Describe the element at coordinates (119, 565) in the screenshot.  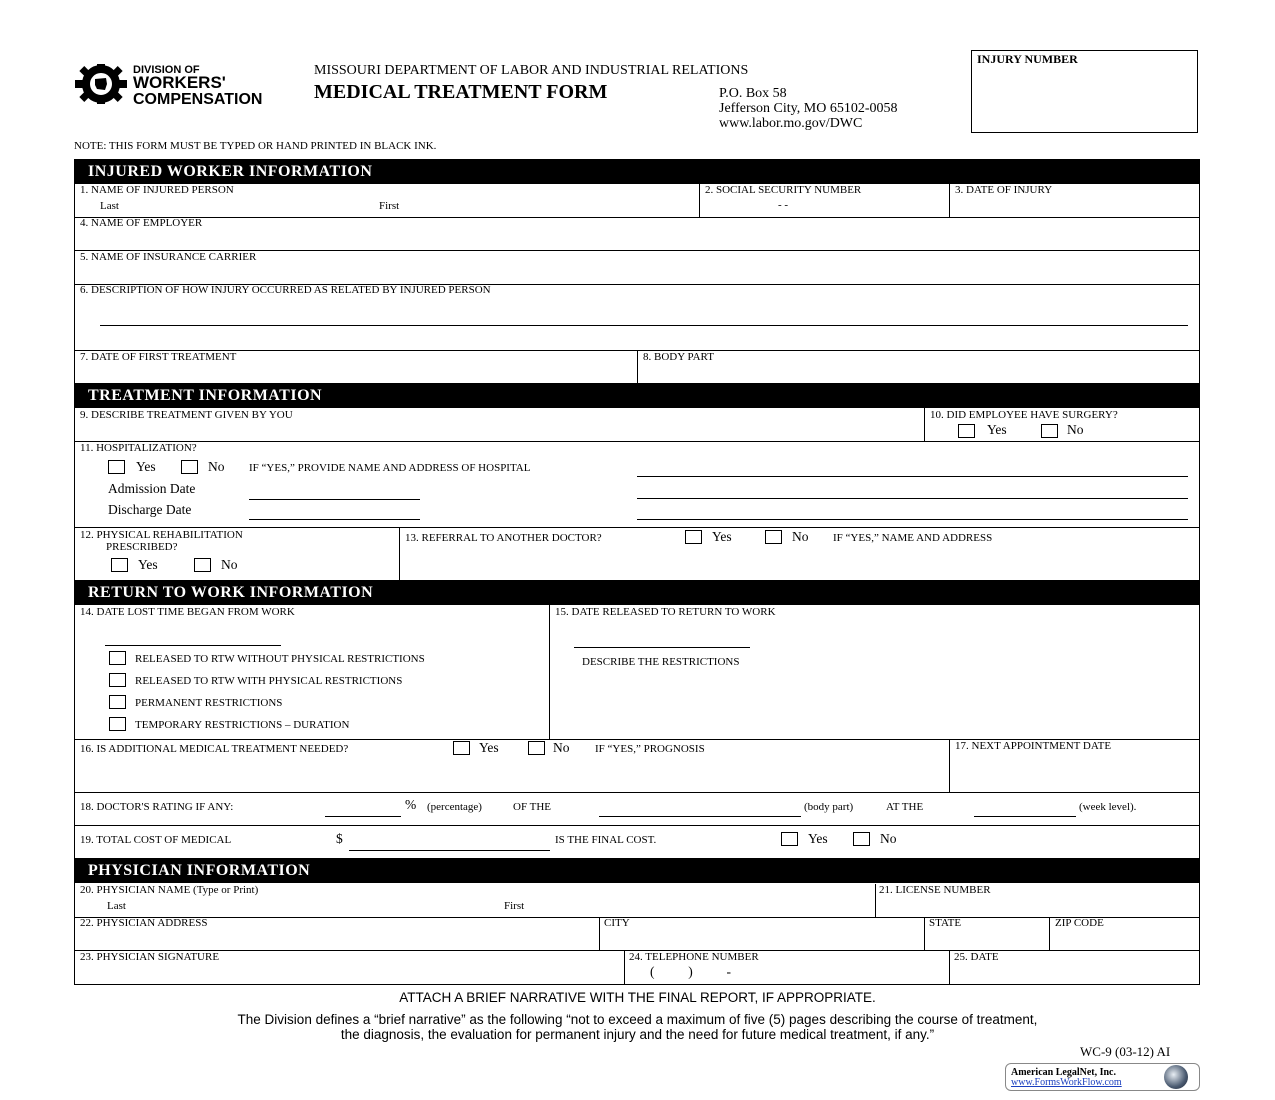
I see `rehab-yes-checkbox` at that location.